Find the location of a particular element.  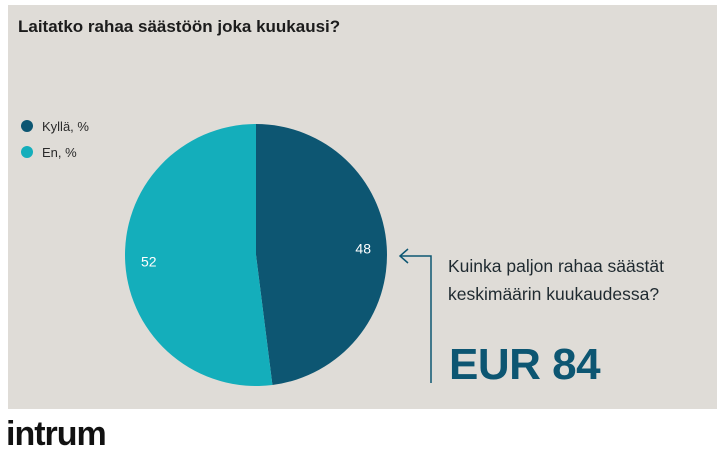

chart-title: Laitatko rahaa säästöön joka kuukausi? is located at coordinates (179, 26).